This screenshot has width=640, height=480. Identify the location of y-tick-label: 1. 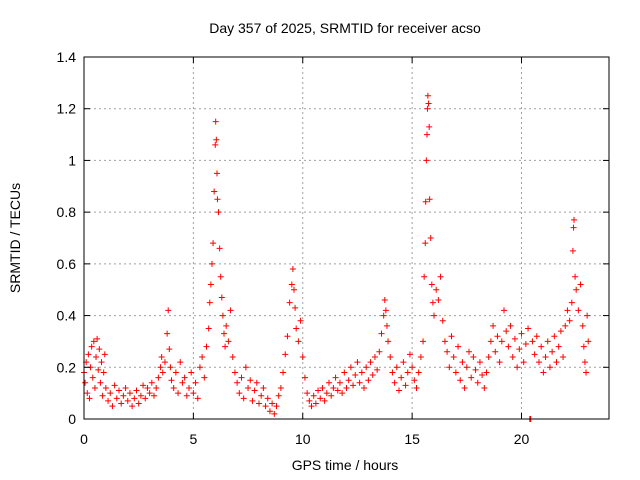
(72, 160).